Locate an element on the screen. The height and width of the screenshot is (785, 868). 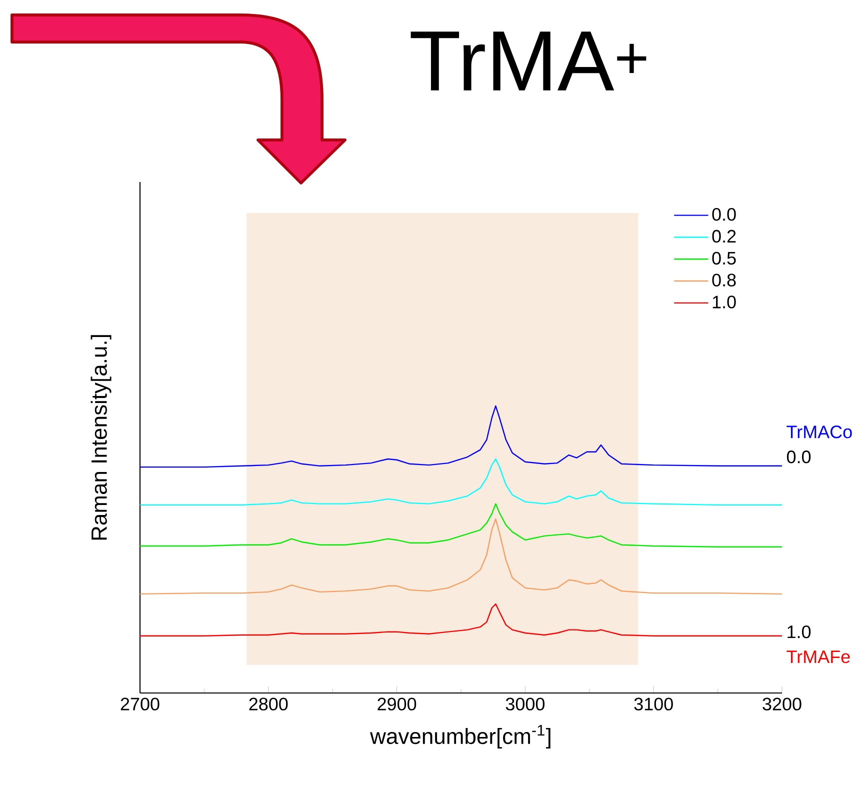
x-axis-title: wavenumber[cm$^{-1}$] is located at coordinates (460, 736).